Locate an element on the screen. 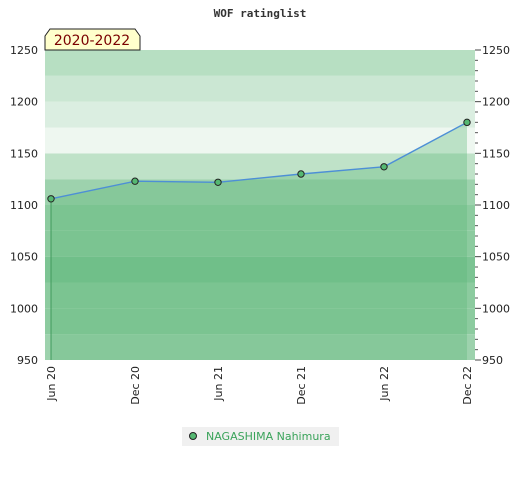 The image size is (520, 480). line-layer is located at coordinates (259, 160).